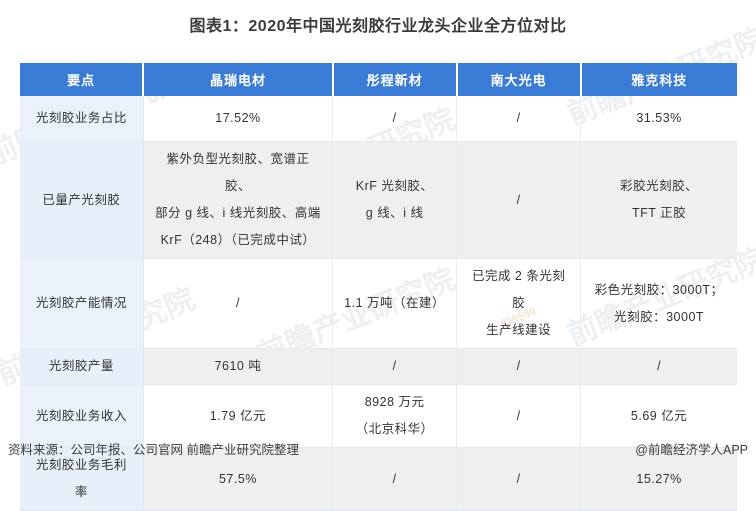  What do you see at coordinates (238, 79) in the screenshot?
I see `column-header-company-1: 晶瑞电材` at bounding box center [238, 79].